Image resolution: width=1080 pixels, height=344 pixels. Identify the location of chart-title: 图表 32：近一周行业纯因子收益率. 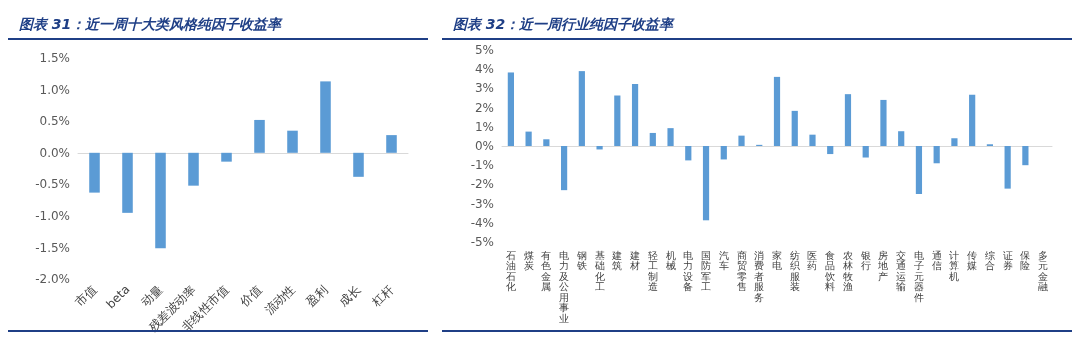
(564, 24).